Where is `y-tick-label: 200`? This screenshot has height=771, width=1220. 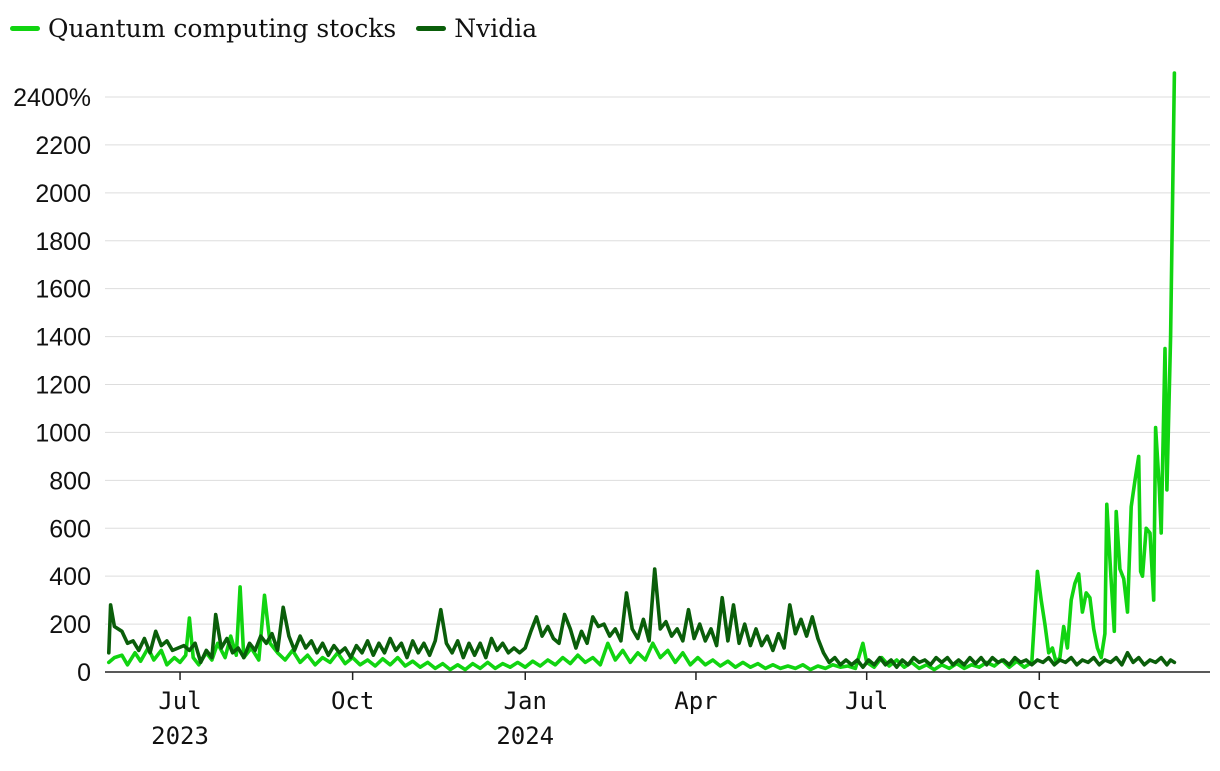 y-tick-label: 200 is located at coordinates (70, 625).